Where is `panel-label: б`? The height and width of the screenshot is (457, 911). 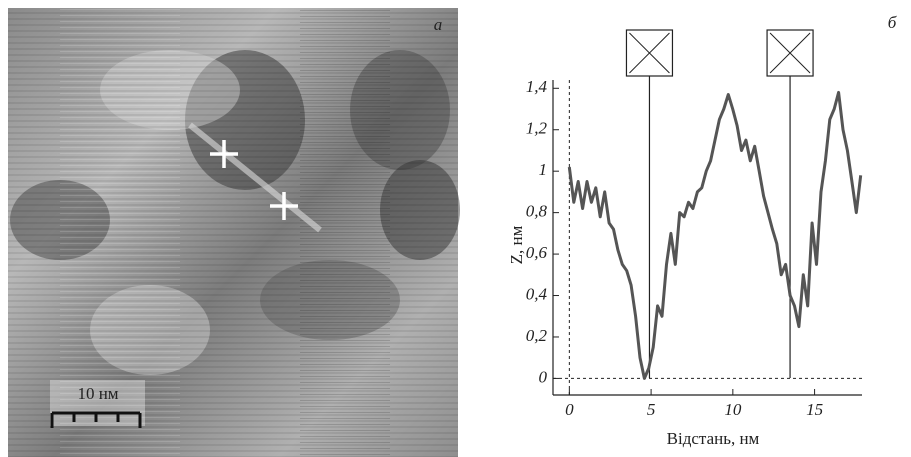
panel-label: б is located at coordinates (892, 22).